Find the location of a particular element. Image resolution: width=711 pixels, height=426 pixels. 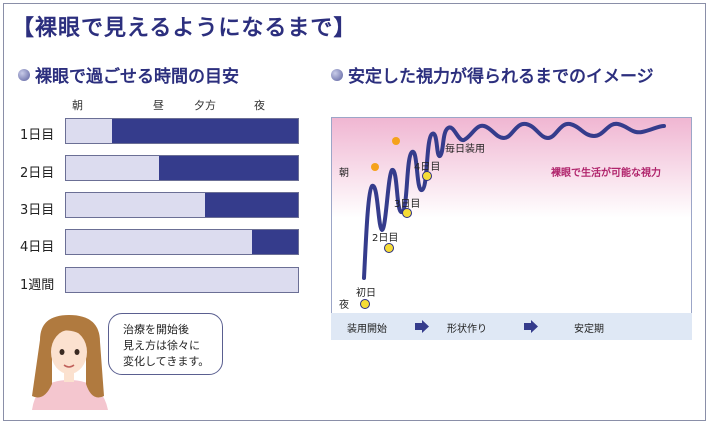

time-label-night: 夜 is located at coordinates (259, 105).